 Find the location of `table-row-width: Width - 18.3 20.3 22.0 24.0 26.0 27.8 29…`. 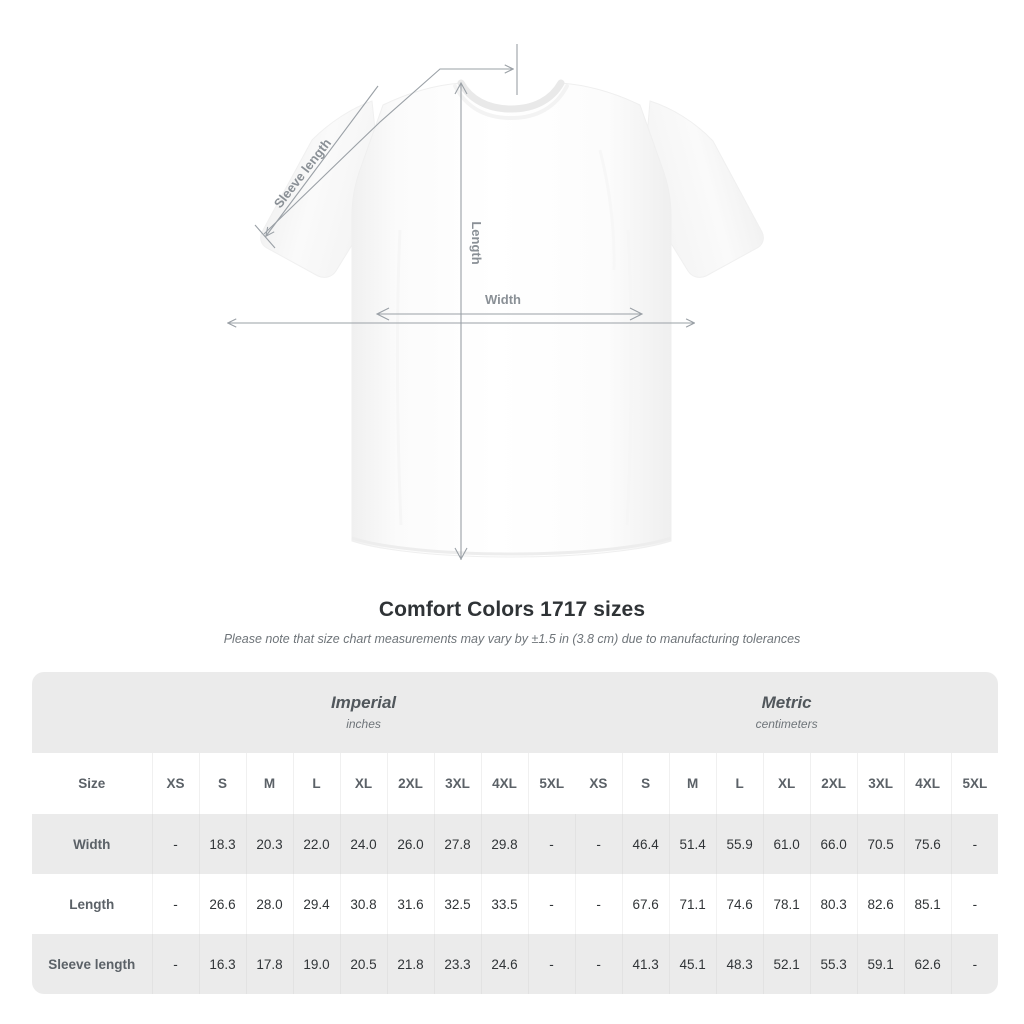

table-row-width: Width - 18.3 20.3 22.0 24.0 26.0 27.8 29… is located at coordinates (515, 844).